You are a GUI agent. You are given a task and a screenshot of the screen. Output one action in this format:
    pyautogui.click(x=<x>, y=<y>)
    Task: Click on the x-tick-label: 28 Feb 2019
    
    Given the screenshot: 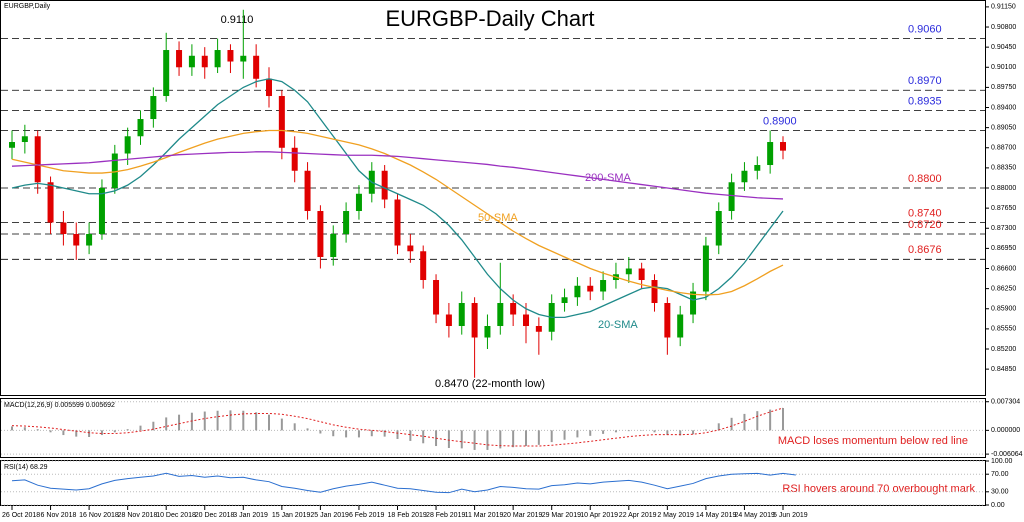 What is the action you would take?
    pyautogui.click(x=445, y=515)
    